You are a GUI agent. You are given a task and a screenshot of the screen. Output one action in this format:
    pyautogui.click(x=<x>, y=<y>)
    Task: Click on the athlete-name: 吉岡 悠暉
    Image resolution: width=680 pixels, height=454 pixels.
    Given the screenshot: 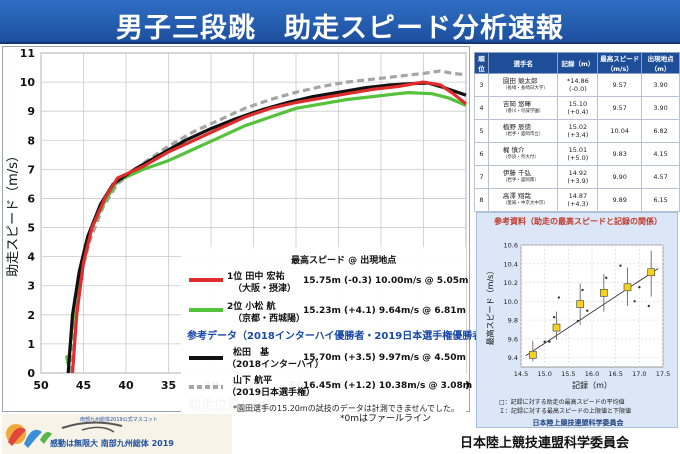 What is the action you would take?
    pyautogui.click(x=516, y=104)
    